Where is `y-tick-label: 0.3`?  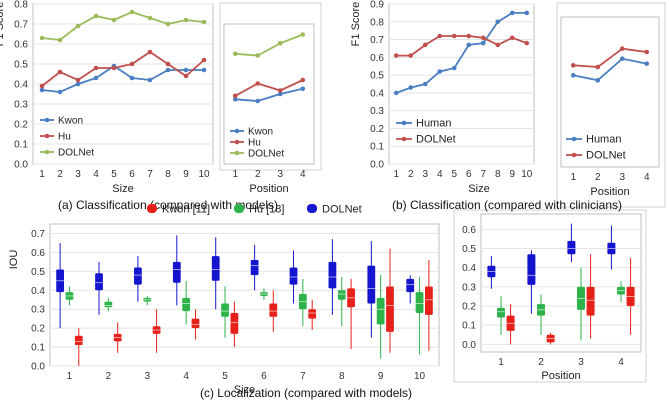 y-tick-label: 0.3 is located at coordinates (21, 105).